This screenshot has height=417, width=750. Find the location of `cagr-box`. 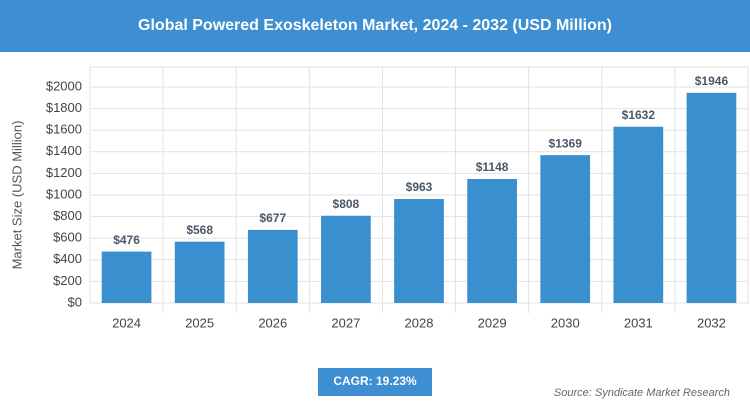

cagr-box is located at coordinates (375, 382).